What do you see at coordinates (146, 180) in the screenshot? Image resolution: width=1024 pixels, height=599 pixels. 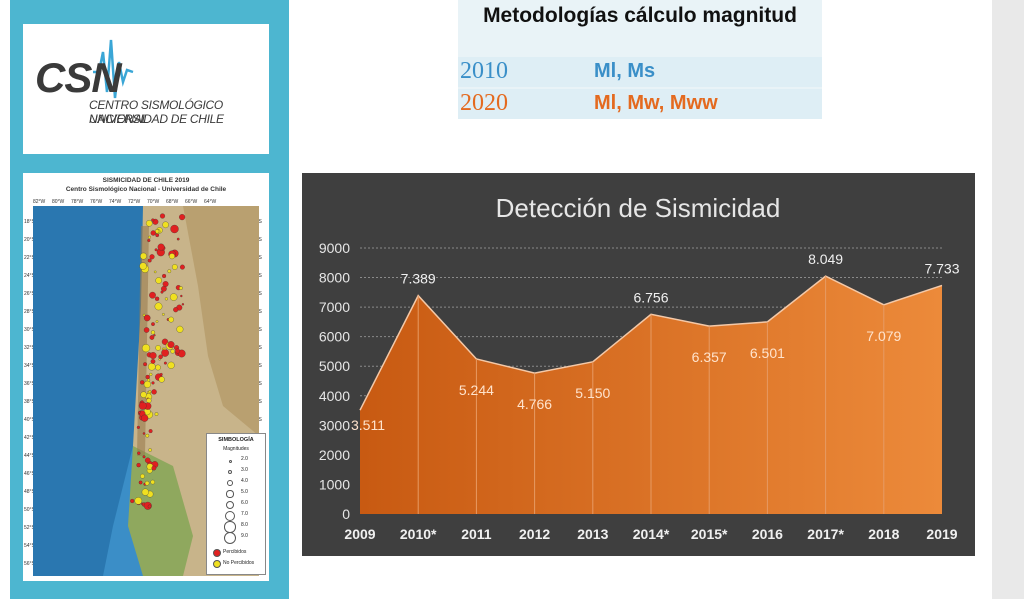 I see `map-title: SISMICIDAD DE CHILE 2019` at bounding box center [146, 180].